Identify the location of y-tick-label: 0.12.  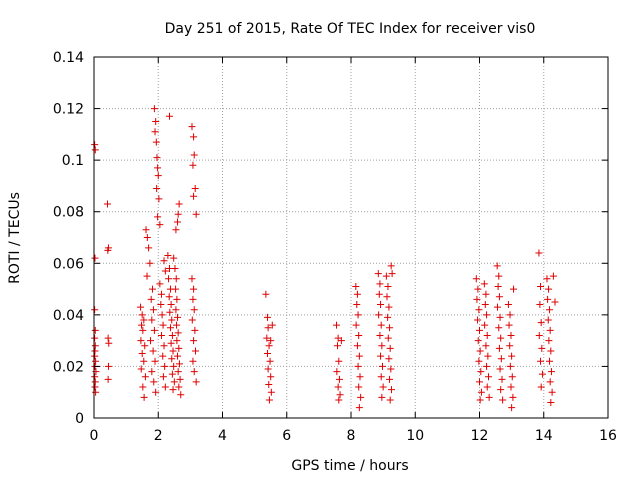
(68, 110).